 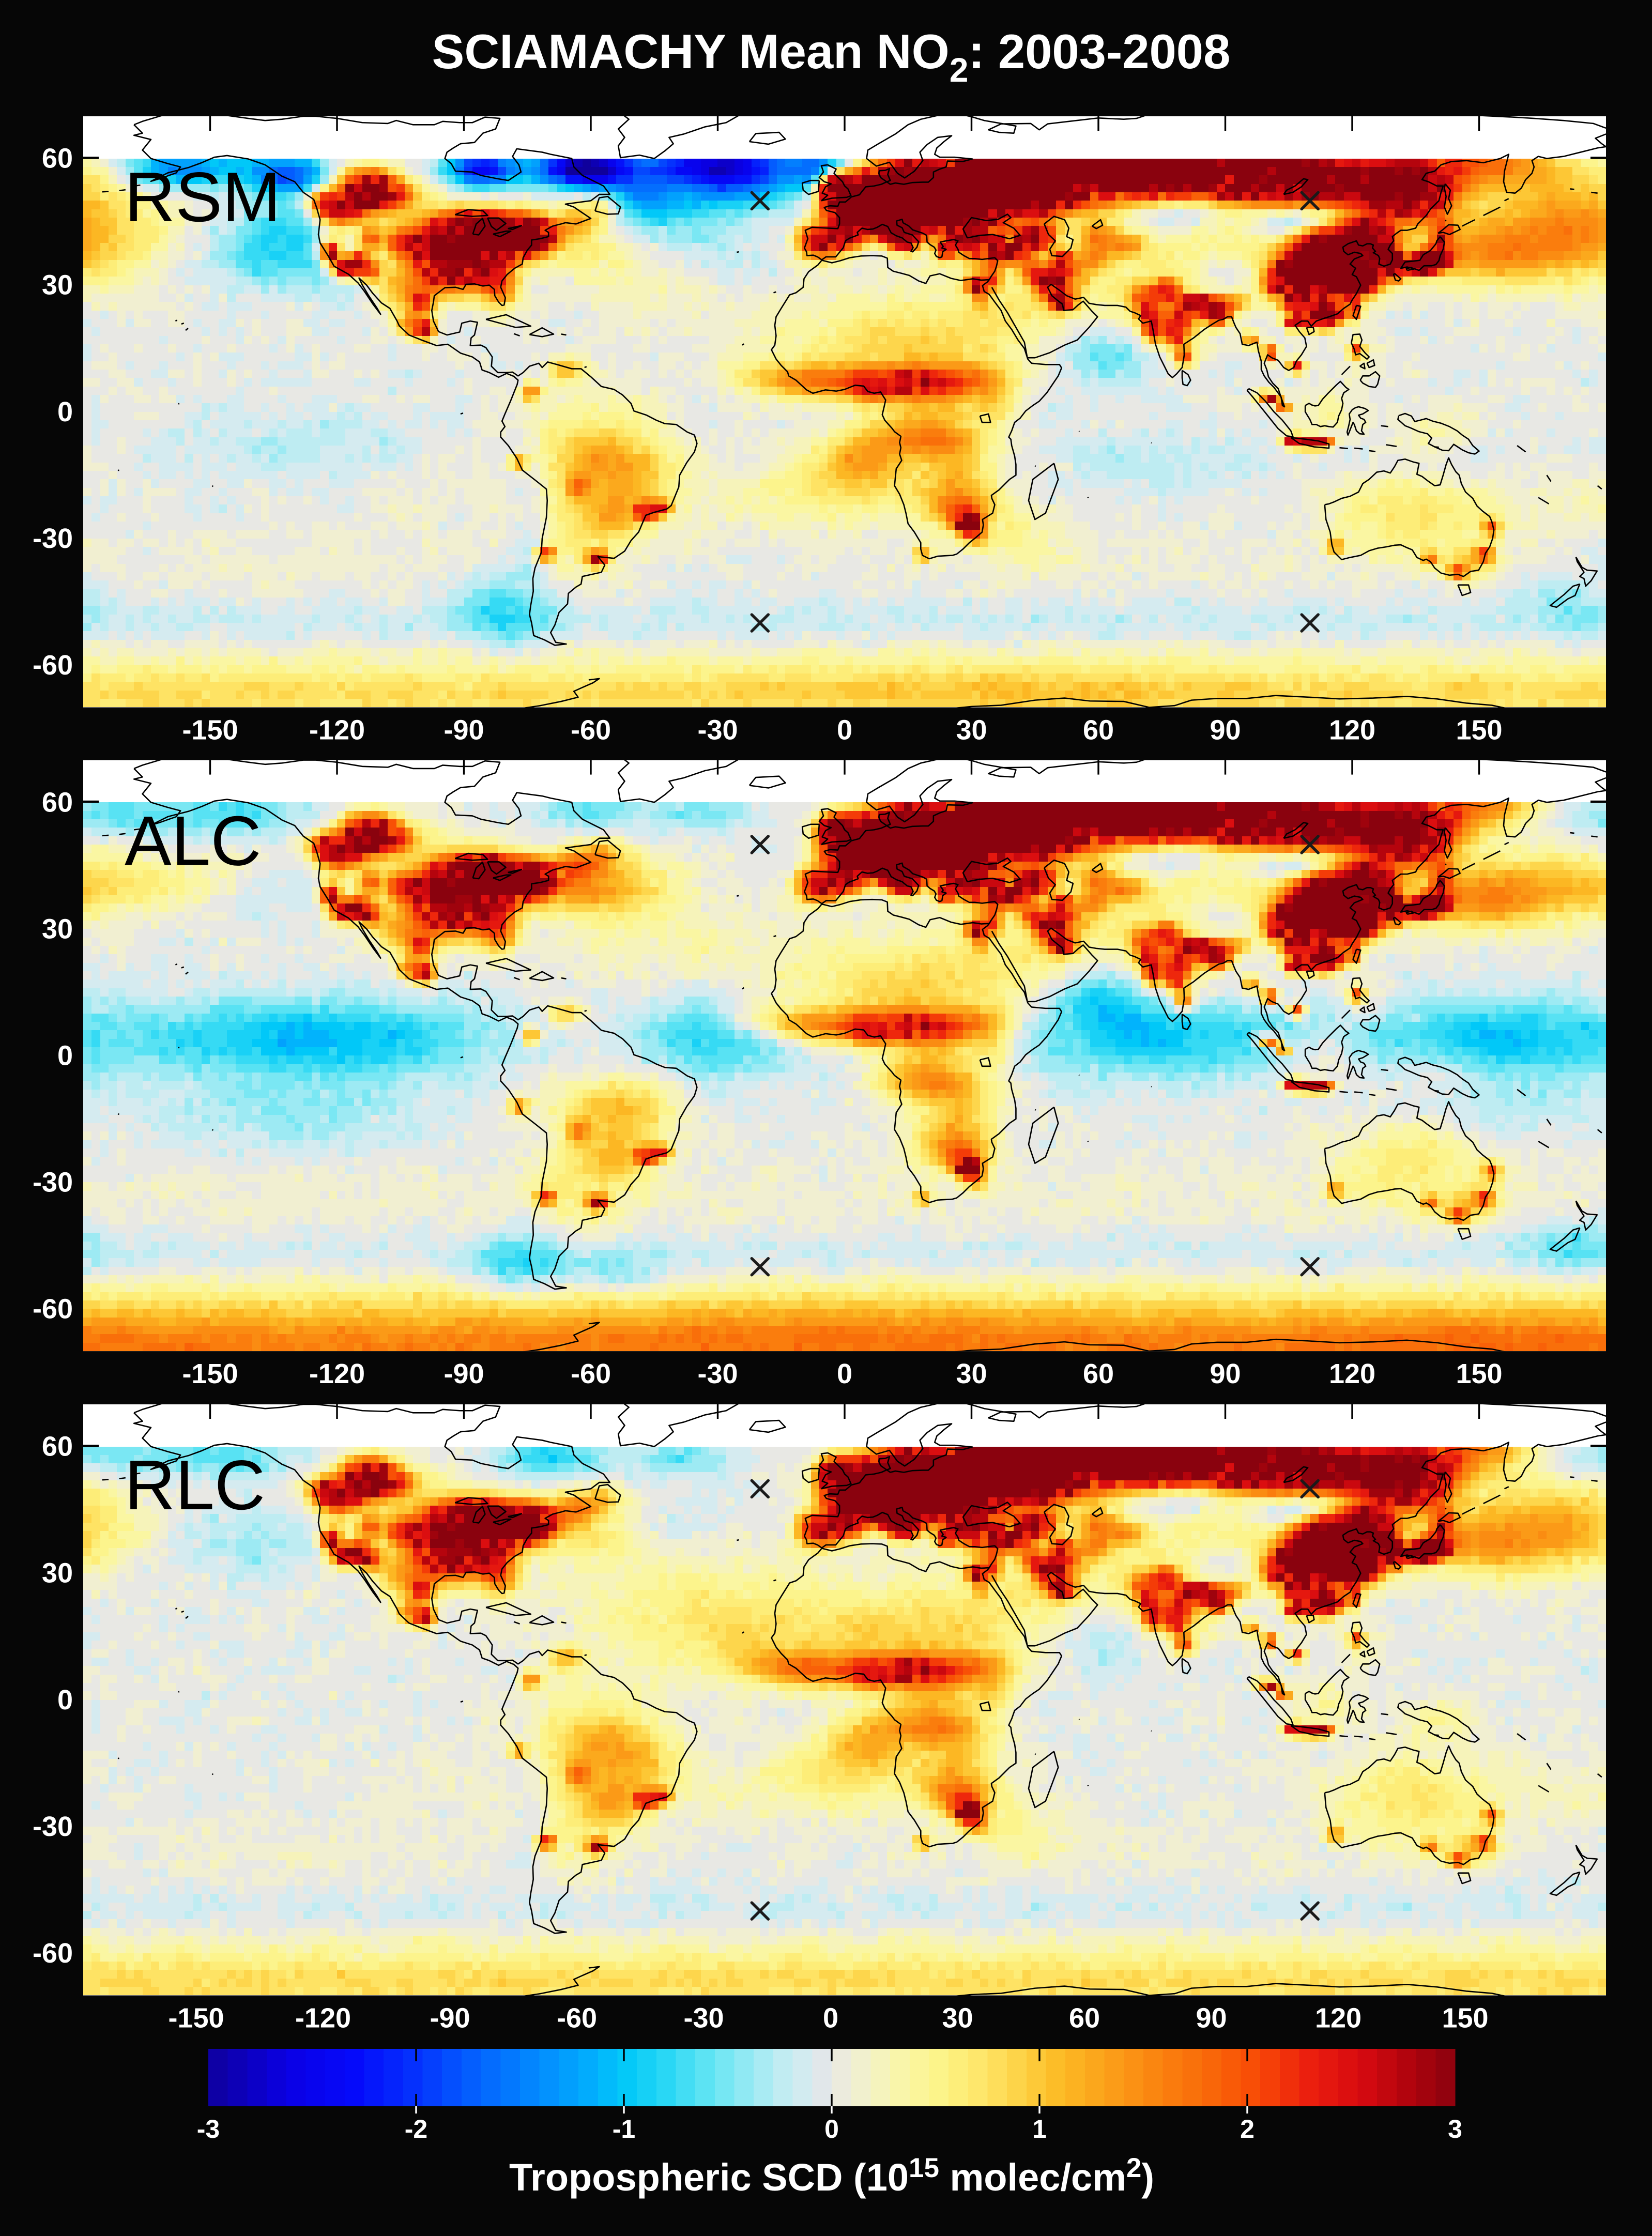 What do you see at coordinates (1039, 2129) in the screenshot?
I see `svg-text: 1` at bounding box center [1039, 2129].